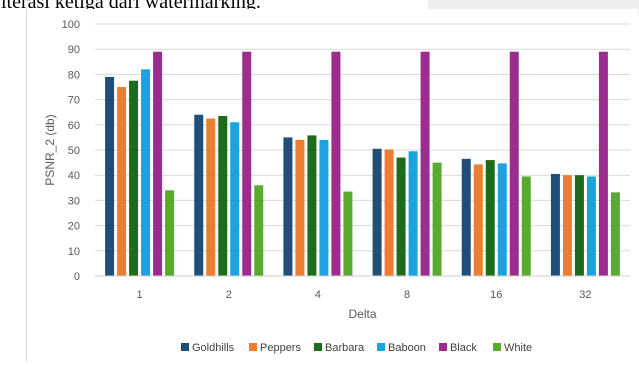 This screenshot has width=639, height=365. What do you see at coordinates (140, 295) in the screenshot?
I see `x-tick-label: 1` at bounding box center [140, 295].